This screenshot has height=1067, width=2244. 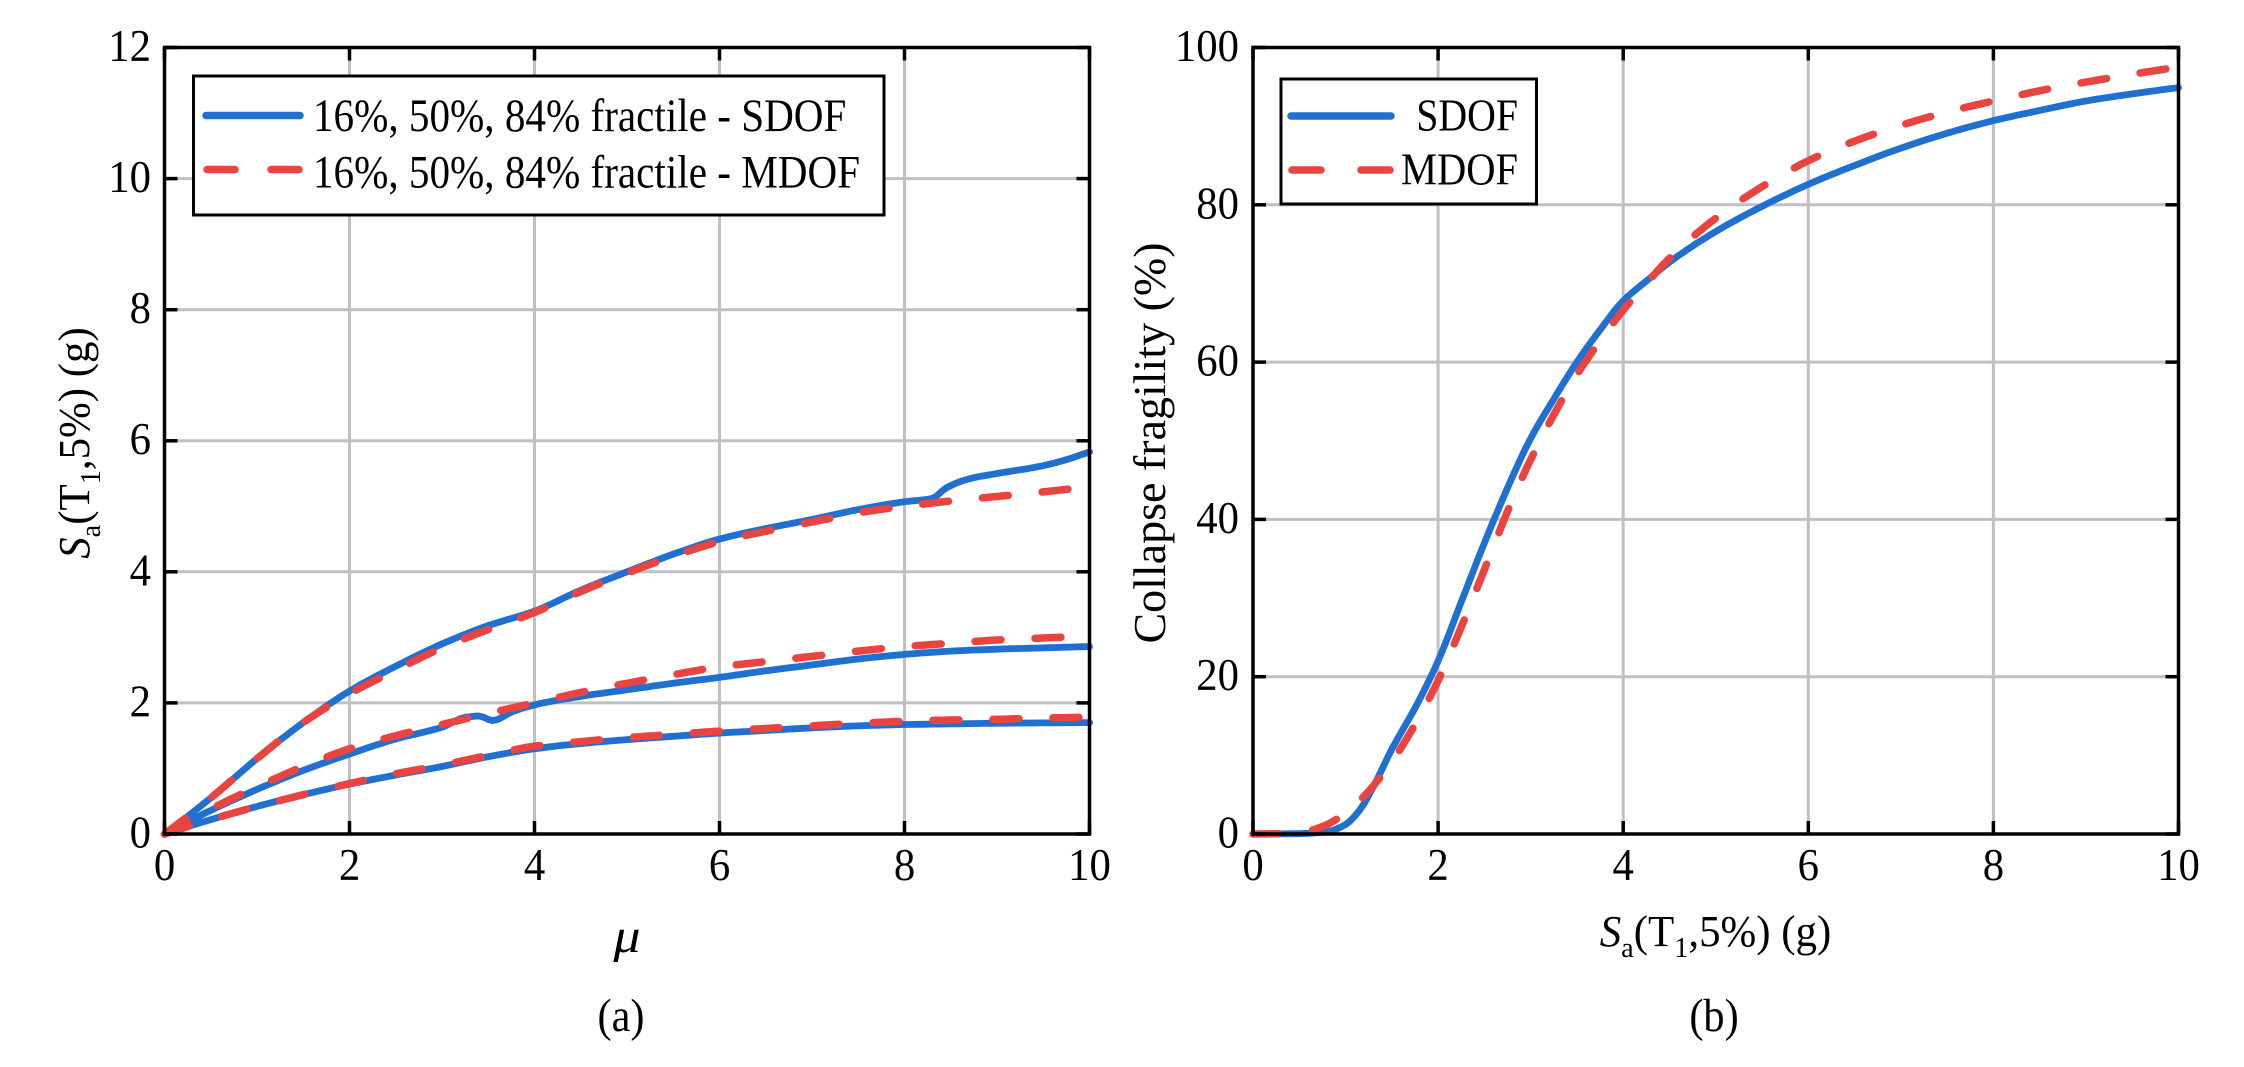 What do you see at coordinates (1207, 46) in the screenshot?
I see `svg-text: 100` at bounding box center [1207, 46].